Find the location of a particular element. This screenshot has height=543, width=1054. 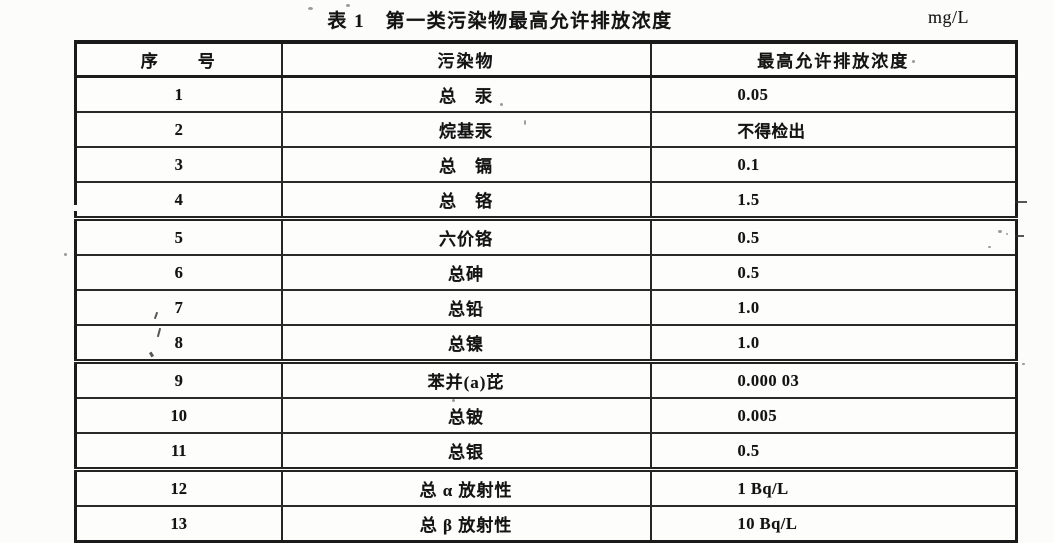

table-row: 2 烷基汞 不得检出 is located at coordinates (546, 130).